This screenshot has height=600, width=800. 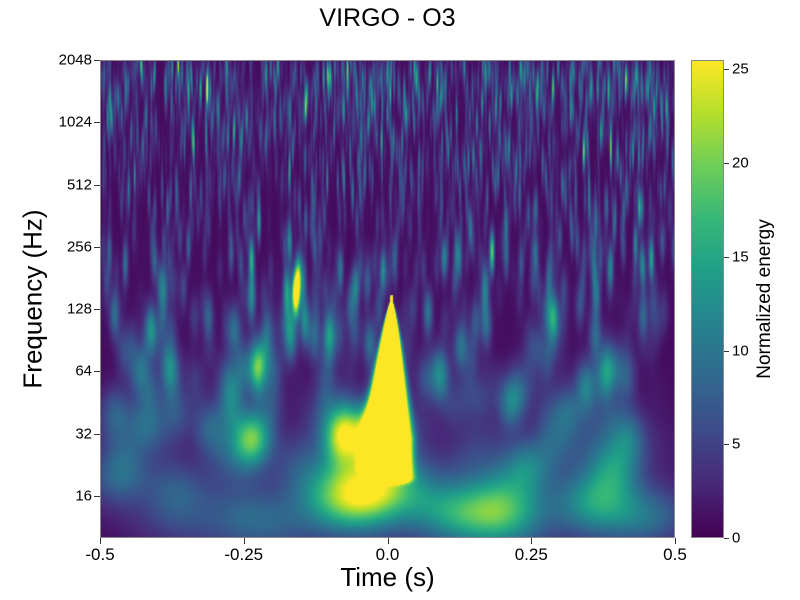 I want to click on y-tick-label: 32, so click(x=83, y=434).